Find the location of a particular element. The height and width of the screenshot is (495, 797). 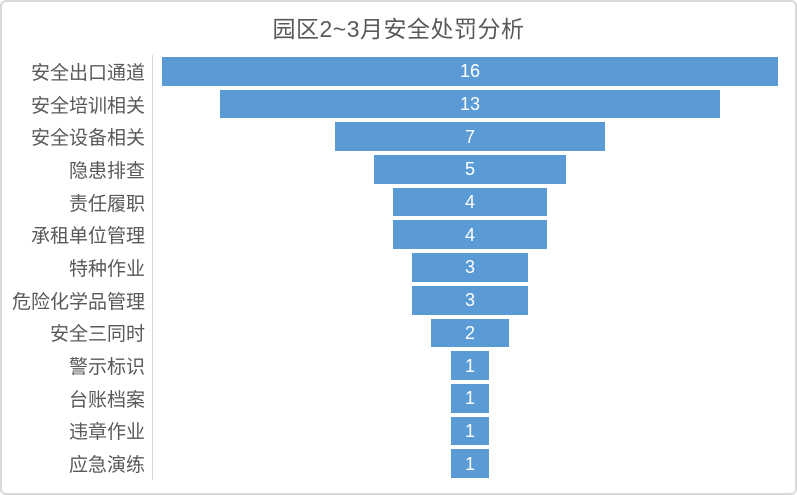

category-label: 承租单位管理 is located at coordinates (87, 237).